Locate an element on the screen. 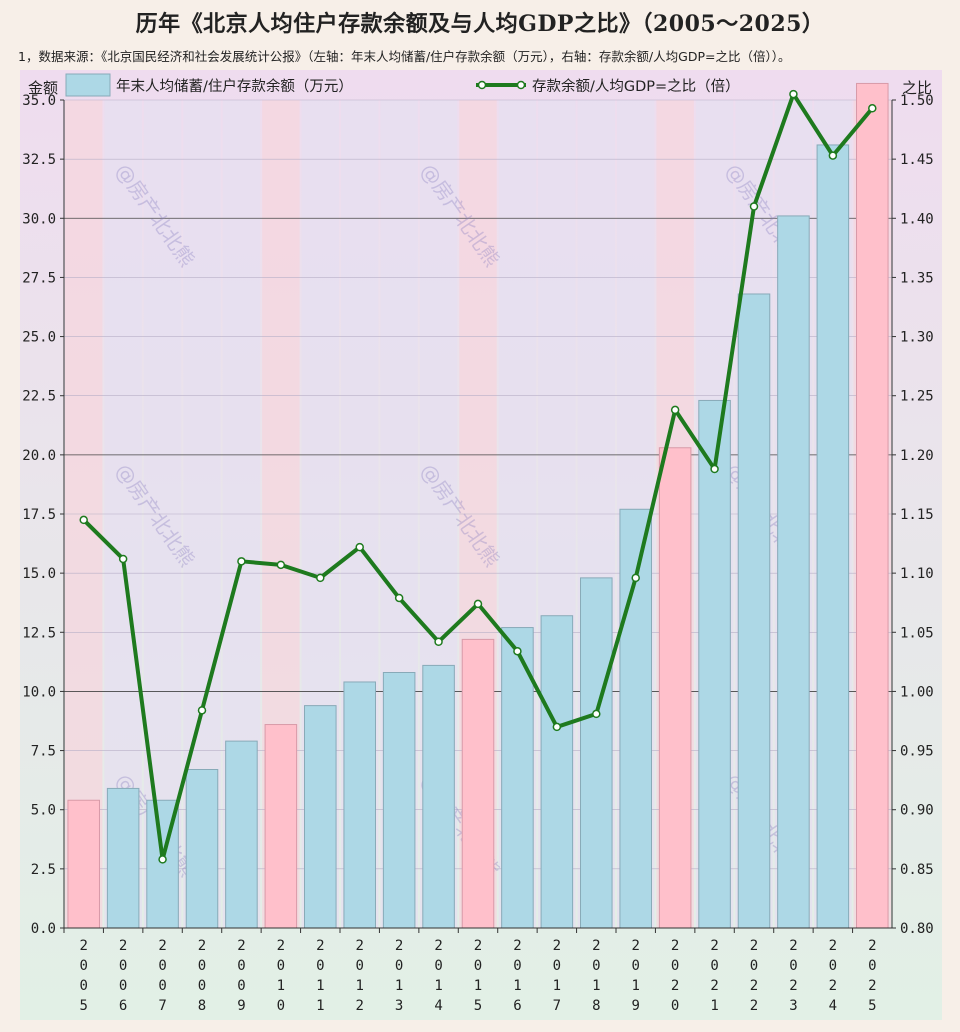 The image size is (960, 1032). bar-2008 is located at coordinates (202, 848).